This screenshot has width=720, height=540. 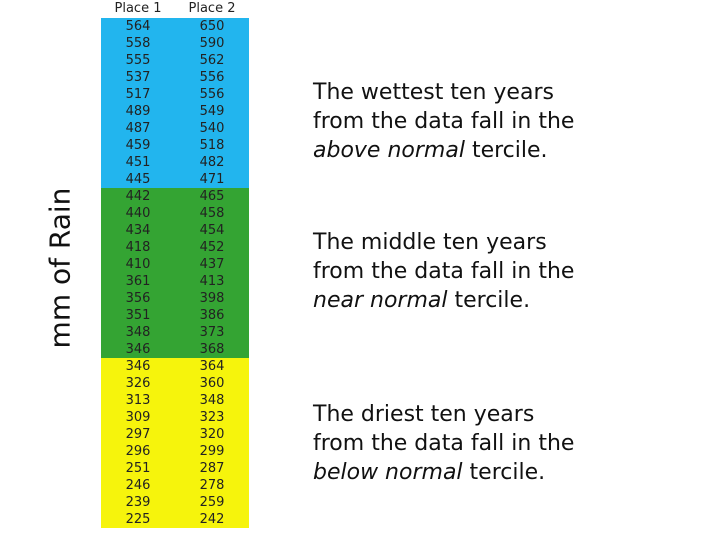 I want to click on text-line: near normal tercile., so click(x=443, y=300).